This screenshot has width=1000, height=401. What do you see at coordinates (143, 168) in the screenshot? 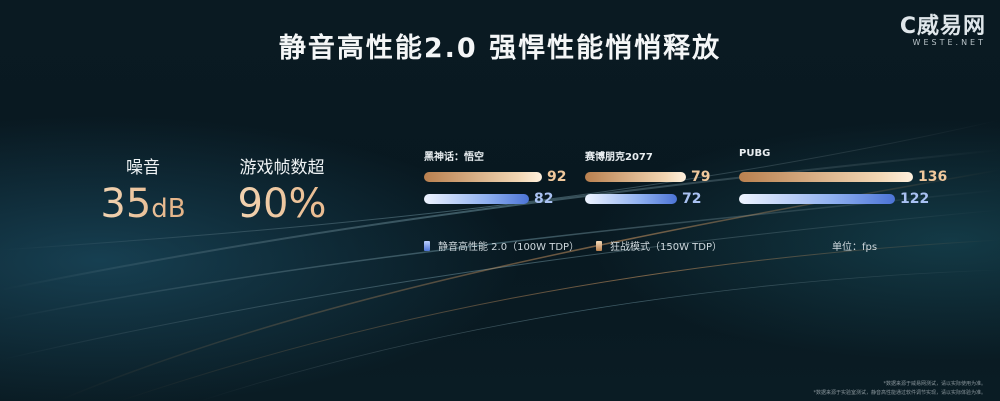
I see `noise-label: 噪音` at bounding box center [143, 168].